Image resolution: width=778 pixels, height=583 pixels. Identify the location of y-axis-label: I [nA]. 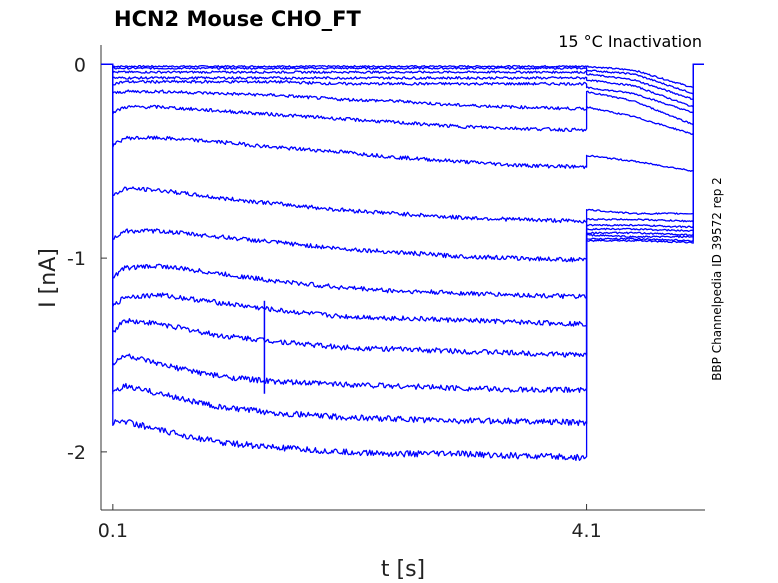
(48, 278).